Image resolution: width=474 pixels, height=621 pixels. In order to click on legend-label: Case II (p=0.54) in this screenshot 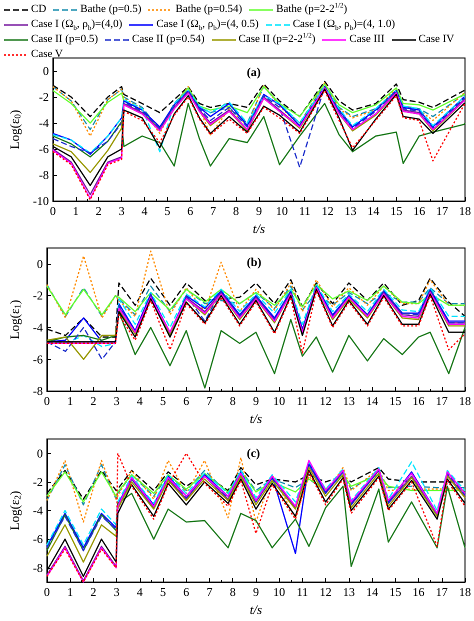, I will do `click(168, 39)`.